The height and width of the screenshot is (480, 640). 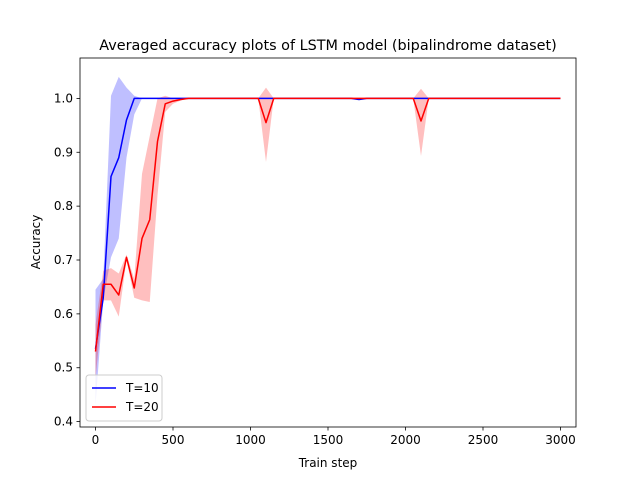 What do you see at coordinates (36, 242) in the screenshot?
I see `y-axis-title: Accuracy` at bounding box center [36, 242].